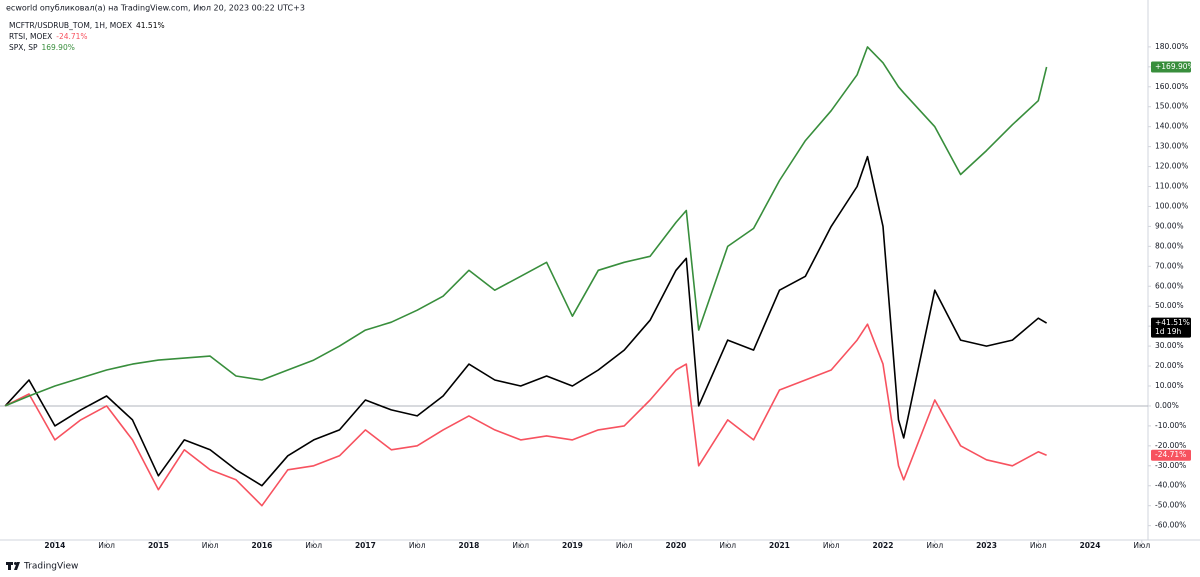  Describe the element at coordinates (1170, 505) in the screenshot. I see `y-tick-label: -50.00%` at that location.